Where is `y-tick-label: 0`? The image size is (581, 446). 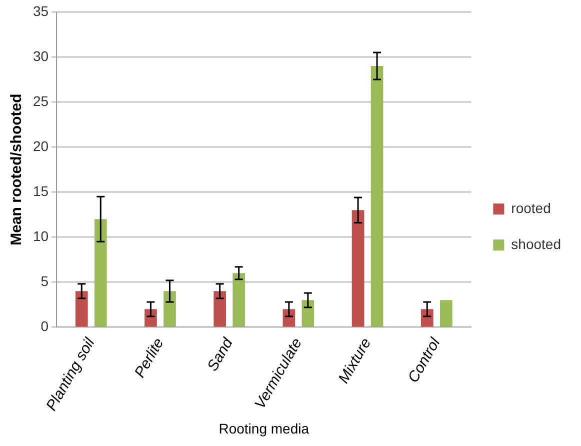 y-tick-label: 0 is located at coordinates (44, 326).